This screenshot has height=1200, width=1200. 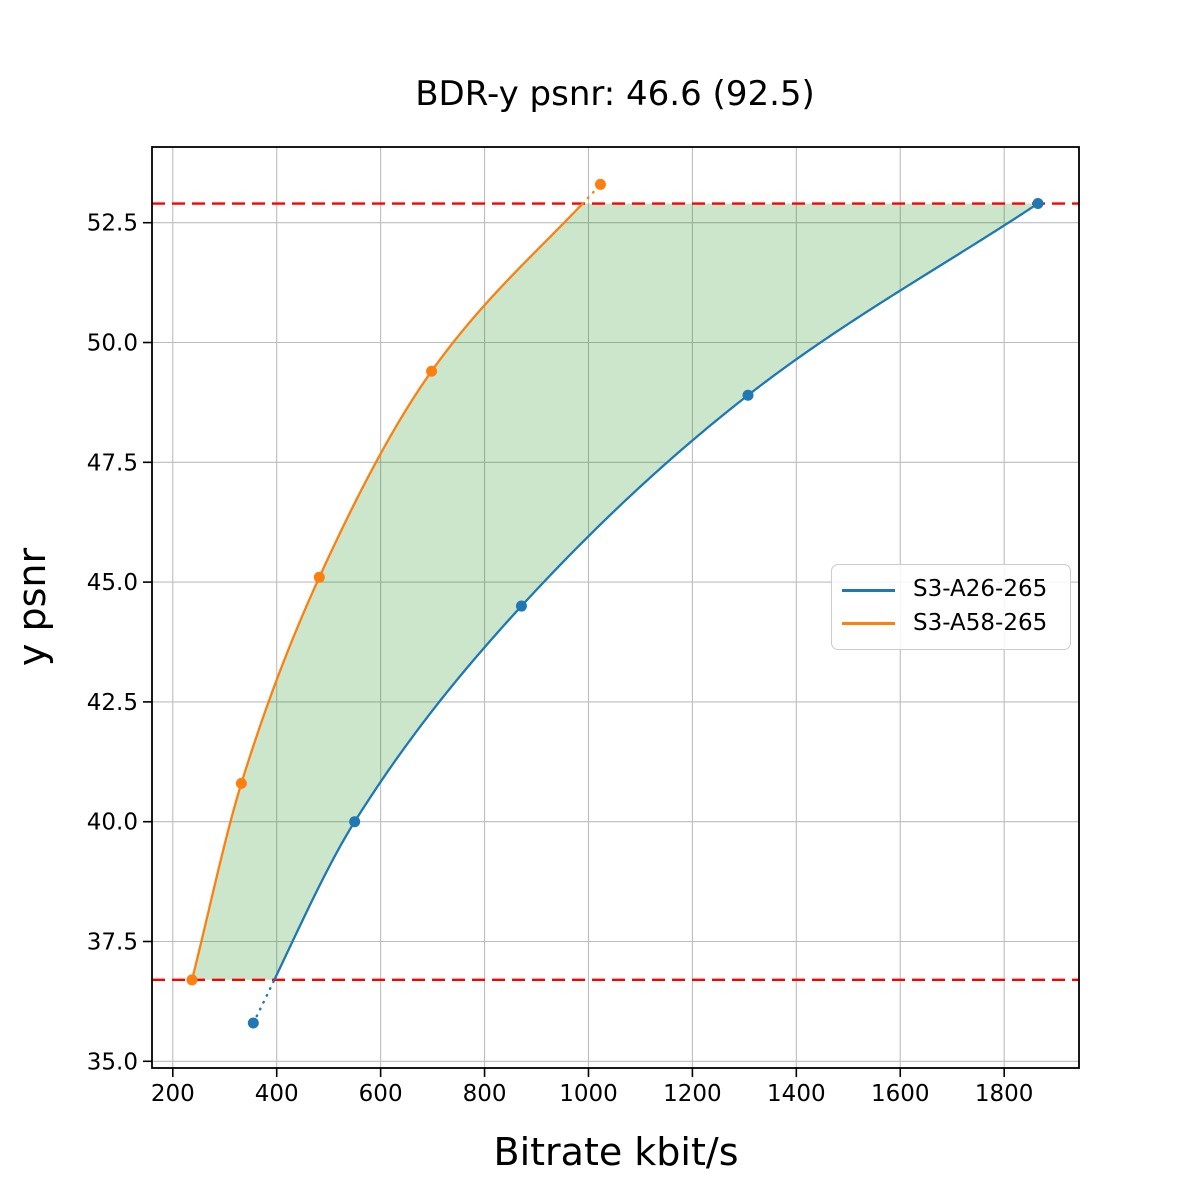 What do you see at coordinates (1004, 1094) in the screenshot?
I see `x-tick-label: 1800` at bounding box center [1004, 1094].